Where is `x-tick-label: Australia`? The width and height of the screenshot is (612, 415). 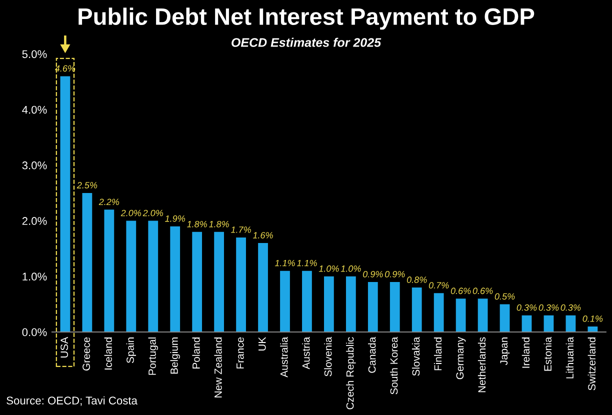 x-tick-label: Australia is located at coordinates (284, 357).